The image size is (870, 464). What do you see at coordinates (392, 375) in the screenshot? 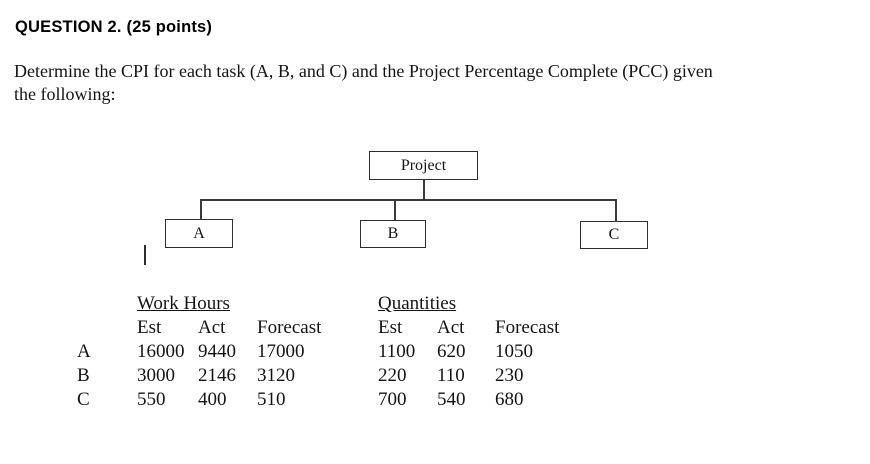
I see `row-b-q-est: 220` at bounding box center [392, 375].